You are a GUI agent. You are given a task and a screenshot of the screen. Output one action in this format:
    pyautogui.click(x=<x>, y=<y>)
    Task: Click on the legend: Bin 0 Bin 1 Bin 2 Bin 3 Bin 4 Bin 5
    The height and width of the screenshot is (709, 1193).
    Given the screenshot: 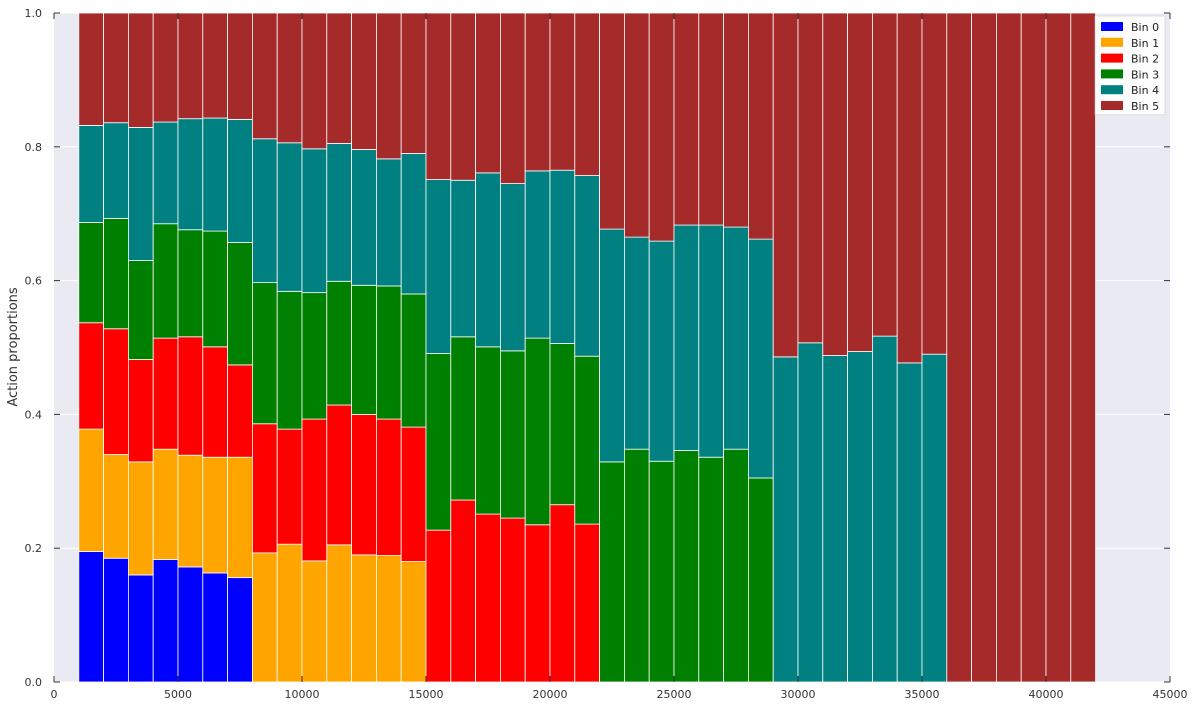 What is the action you would take?
    pyautogui.click(x=1130, y=65)
    